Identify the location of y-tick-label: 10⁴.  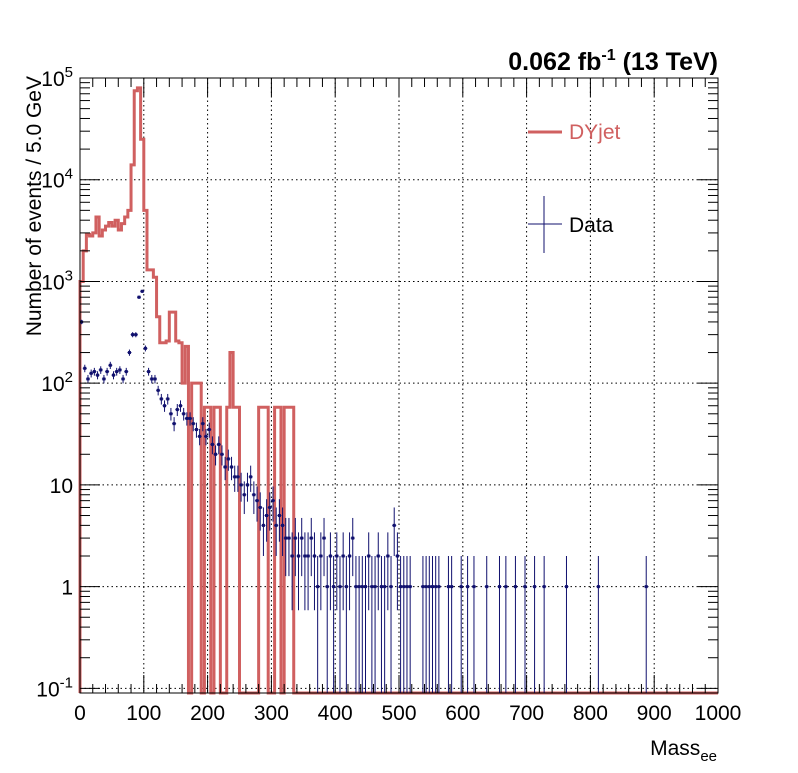
(57, 179).